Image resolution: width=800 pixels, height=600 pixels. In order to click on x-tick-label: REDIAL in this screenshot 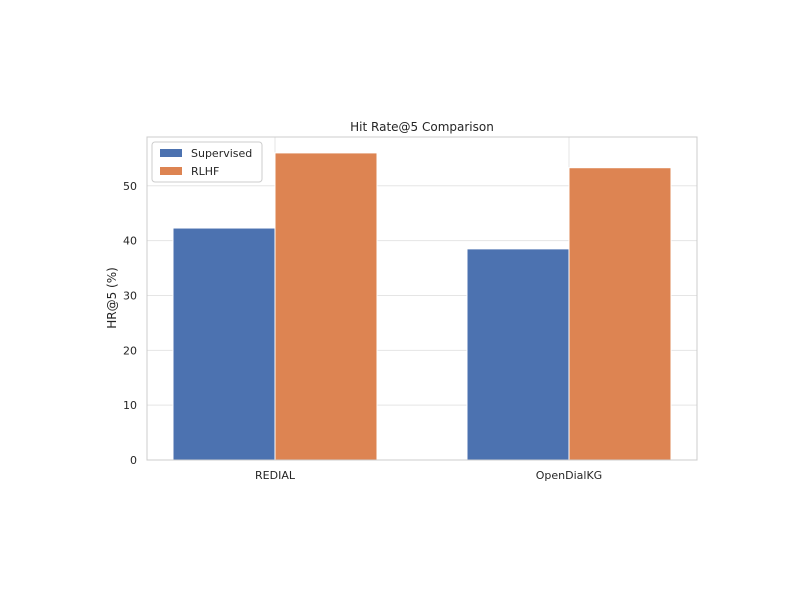, I will do `click(275, 475)`.